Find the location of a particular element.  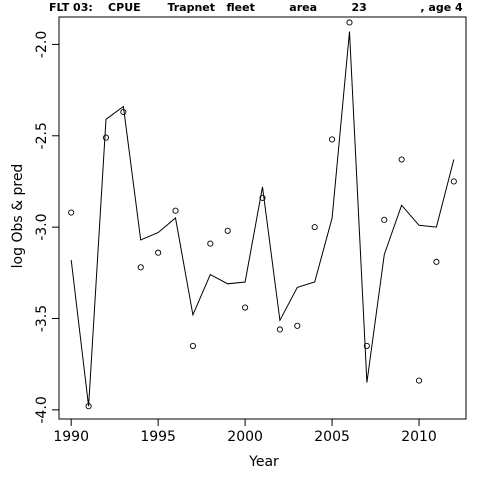

x-tick-label: 2000 is located at coordinates (245, 437).